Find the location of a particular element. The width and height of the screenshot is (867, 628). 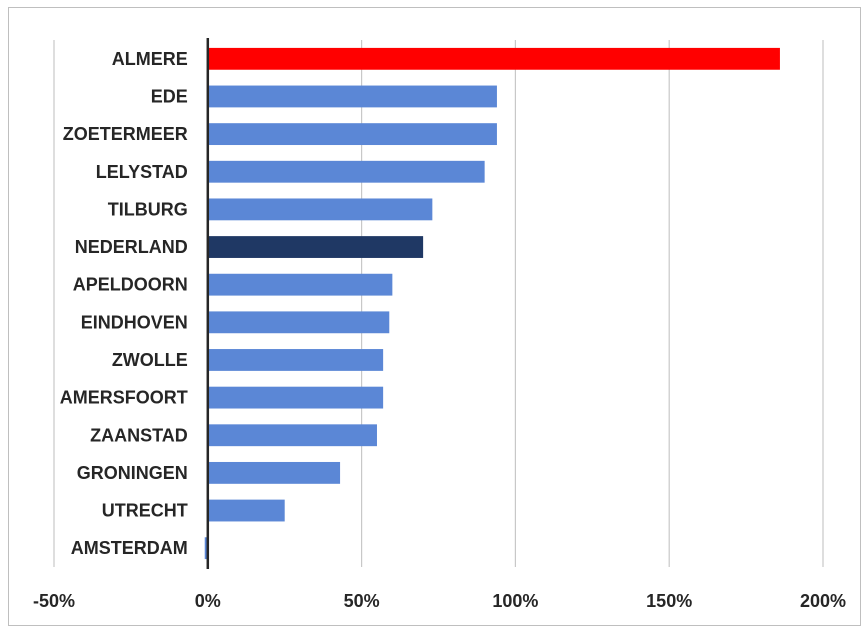

category-label: ALMERE is located at coordinates (150, 59).